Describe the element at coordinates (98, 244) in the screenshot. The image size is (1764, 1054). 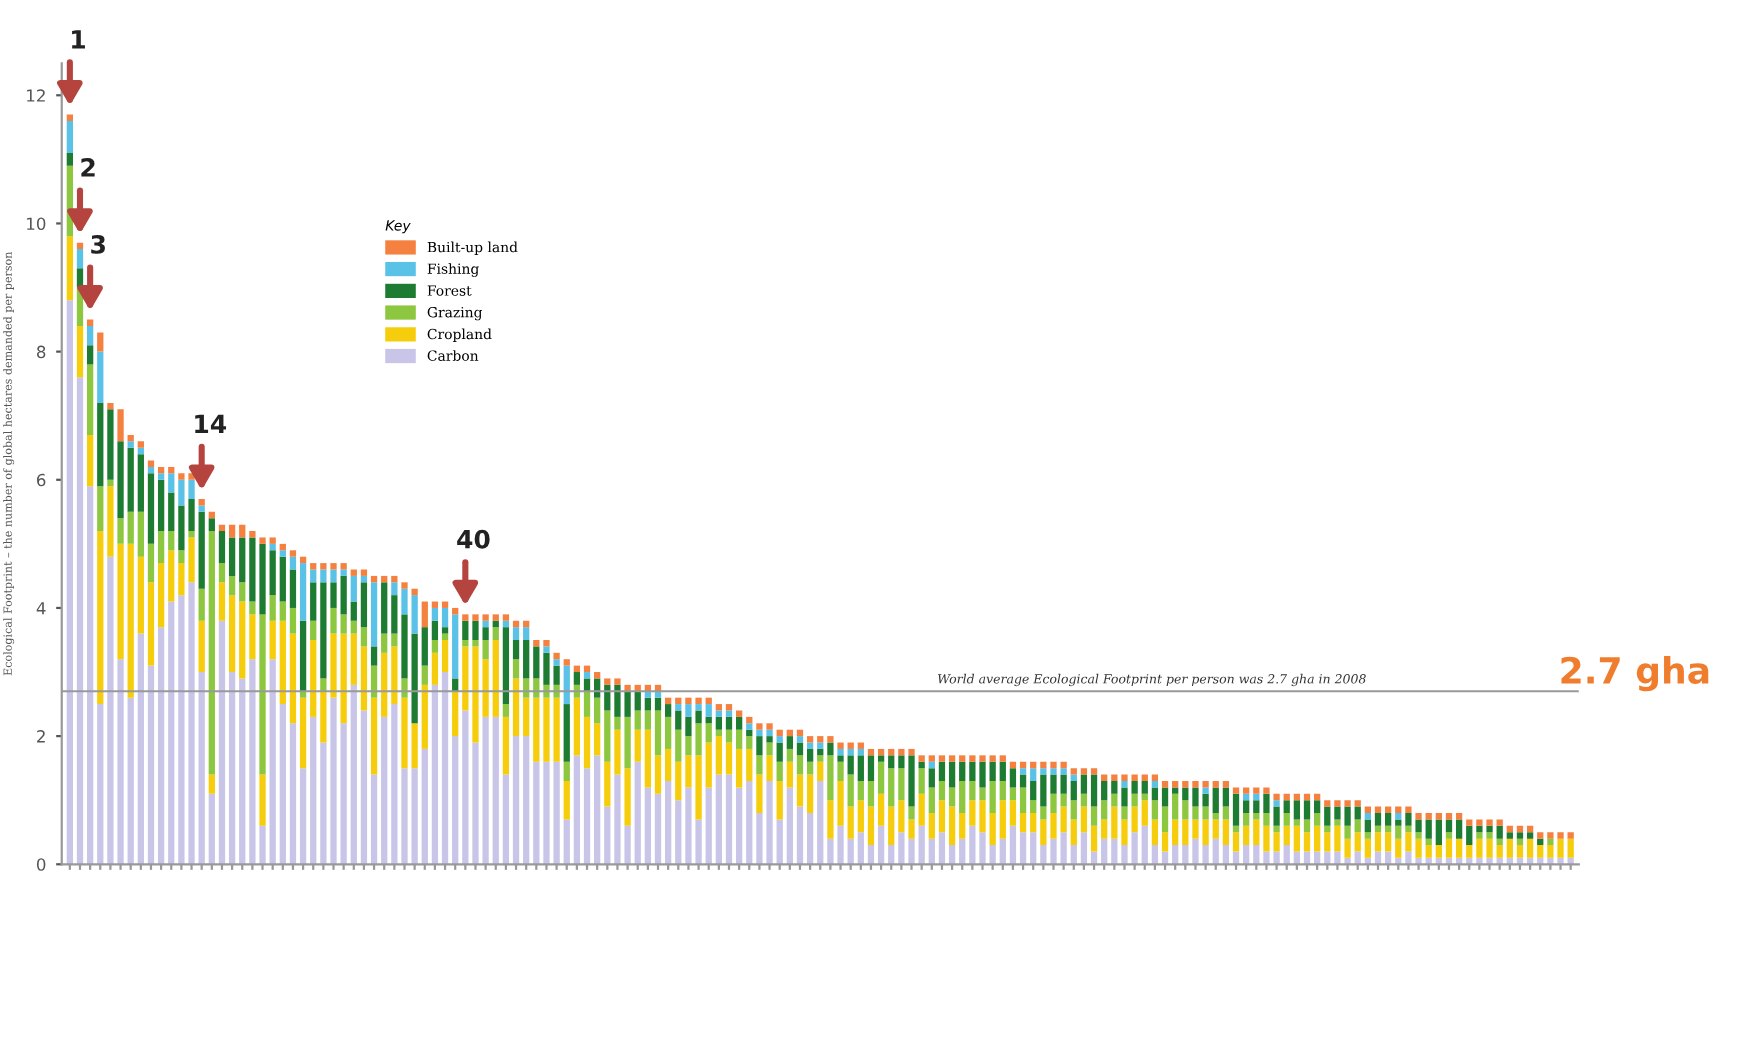
I see `annotation: 3` at that location.